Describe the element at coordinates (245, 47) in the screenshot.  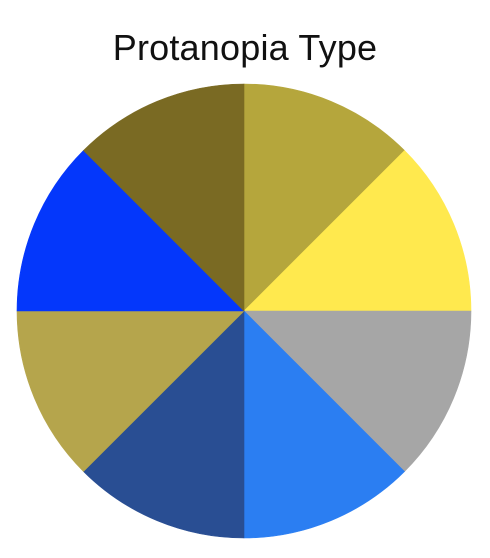
I see `diagram-title: Protanopia Type` at that location.